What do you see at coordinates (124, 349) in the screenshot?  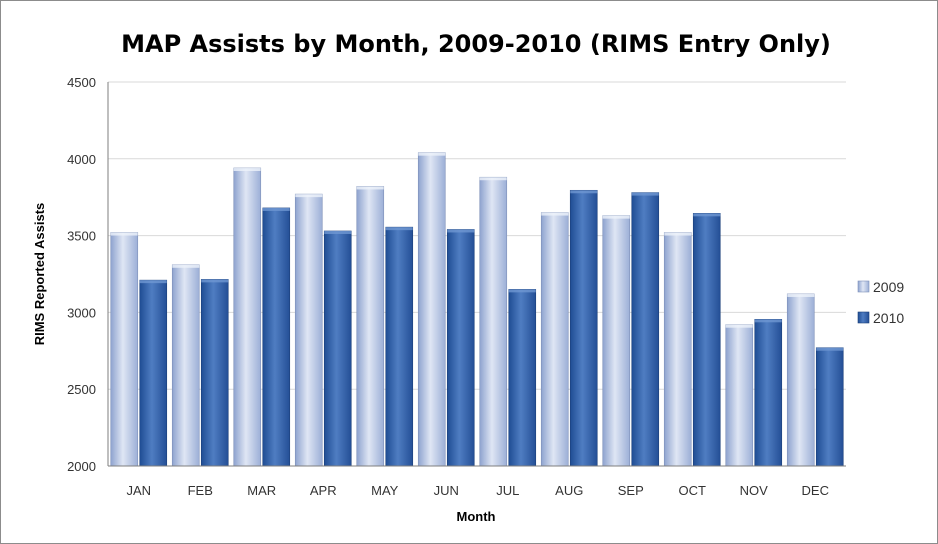 I see `bar-2009-jan` at bounding box center [124, 349].